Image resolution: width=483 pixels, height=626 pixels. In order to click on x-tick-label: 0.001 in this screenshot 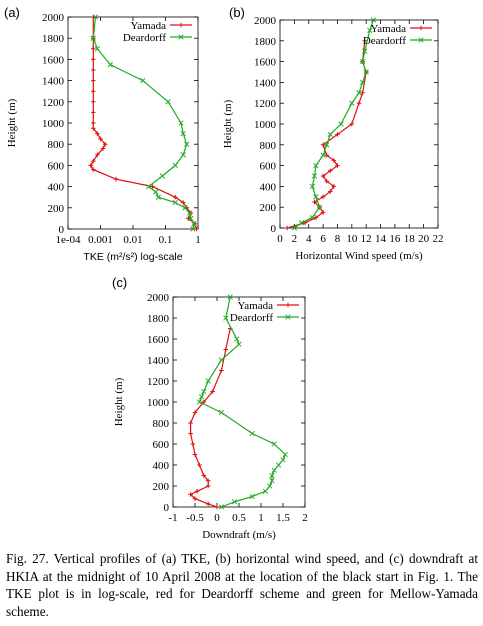, I will do `click(100, 240)`.